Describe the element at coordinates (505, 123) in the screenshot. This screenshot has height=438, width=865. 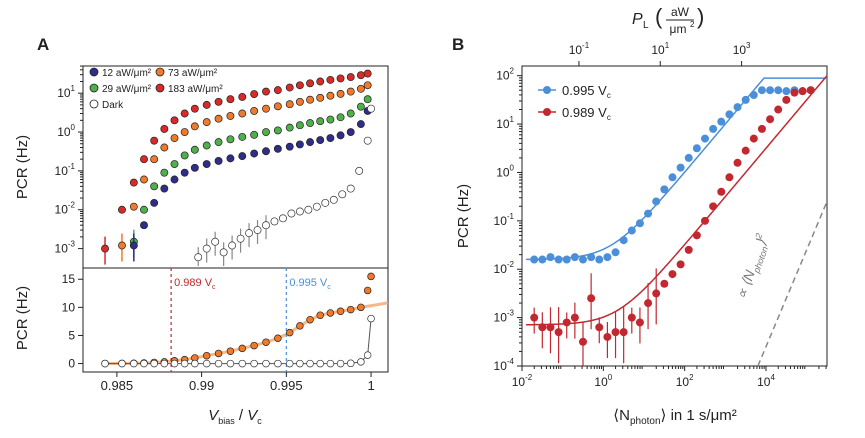
I see `panel-b-ytick-label: 10¹` at that location.